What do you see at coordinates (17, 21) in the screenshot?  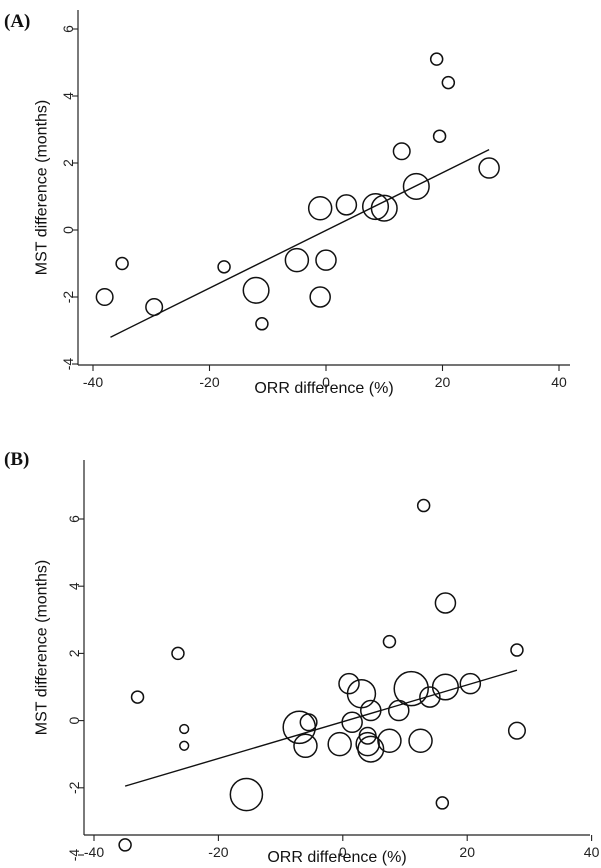 I see `panel-a-label: (A)` at bounding box center [17, 21].